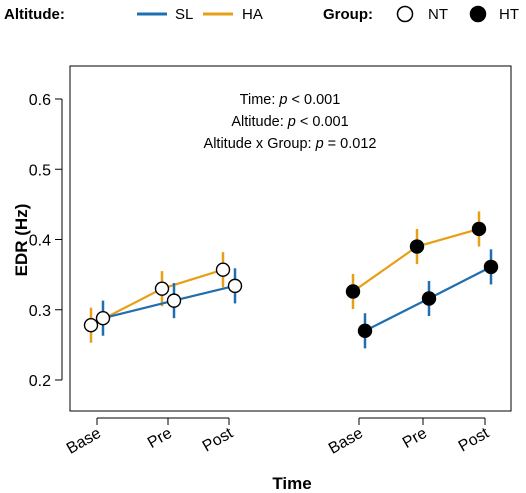  What do you see at coordinates (438, 14) in the screenshot?
I see `legend-nt-label: NT` at bounding box center [438, 14].